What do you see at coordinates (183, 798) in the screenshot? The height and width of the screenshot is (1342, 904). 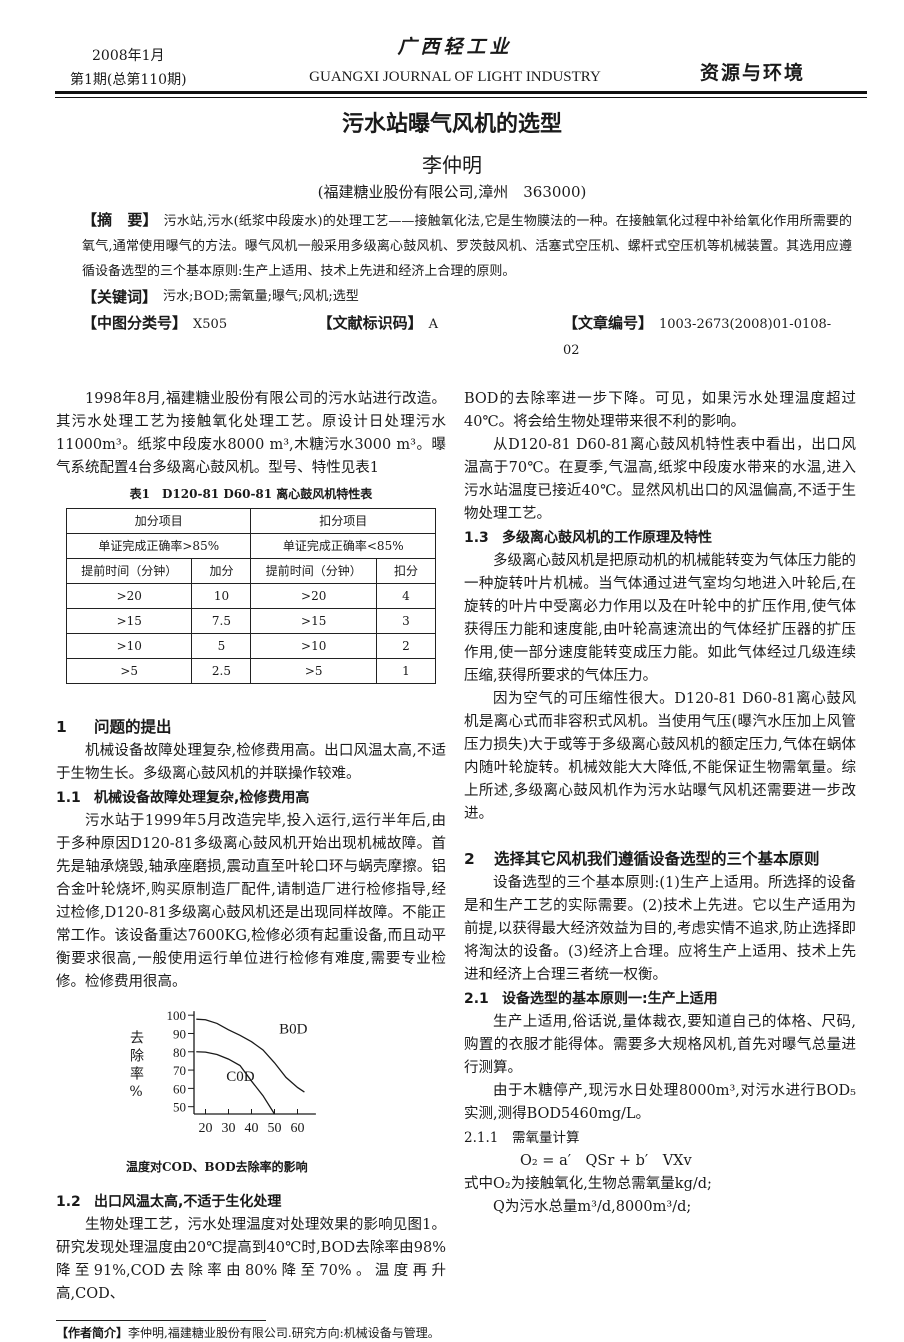 I see `section-1-1-heading: 1.1 机械设备故障处理复杂,检修费用高` at bounding box center [183, 798].